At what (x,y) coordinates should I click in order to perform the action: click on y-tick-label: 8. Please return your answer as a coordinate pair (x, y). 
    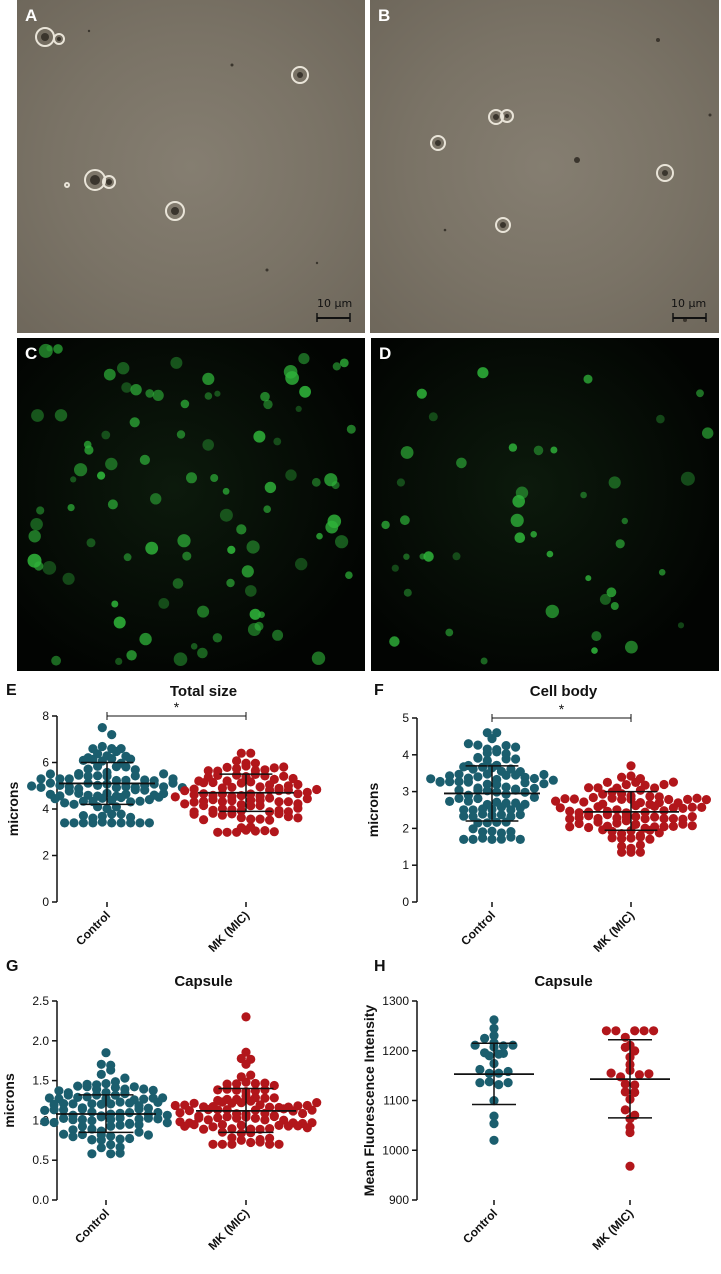
    Looking at the image, I should click on (45, 716).